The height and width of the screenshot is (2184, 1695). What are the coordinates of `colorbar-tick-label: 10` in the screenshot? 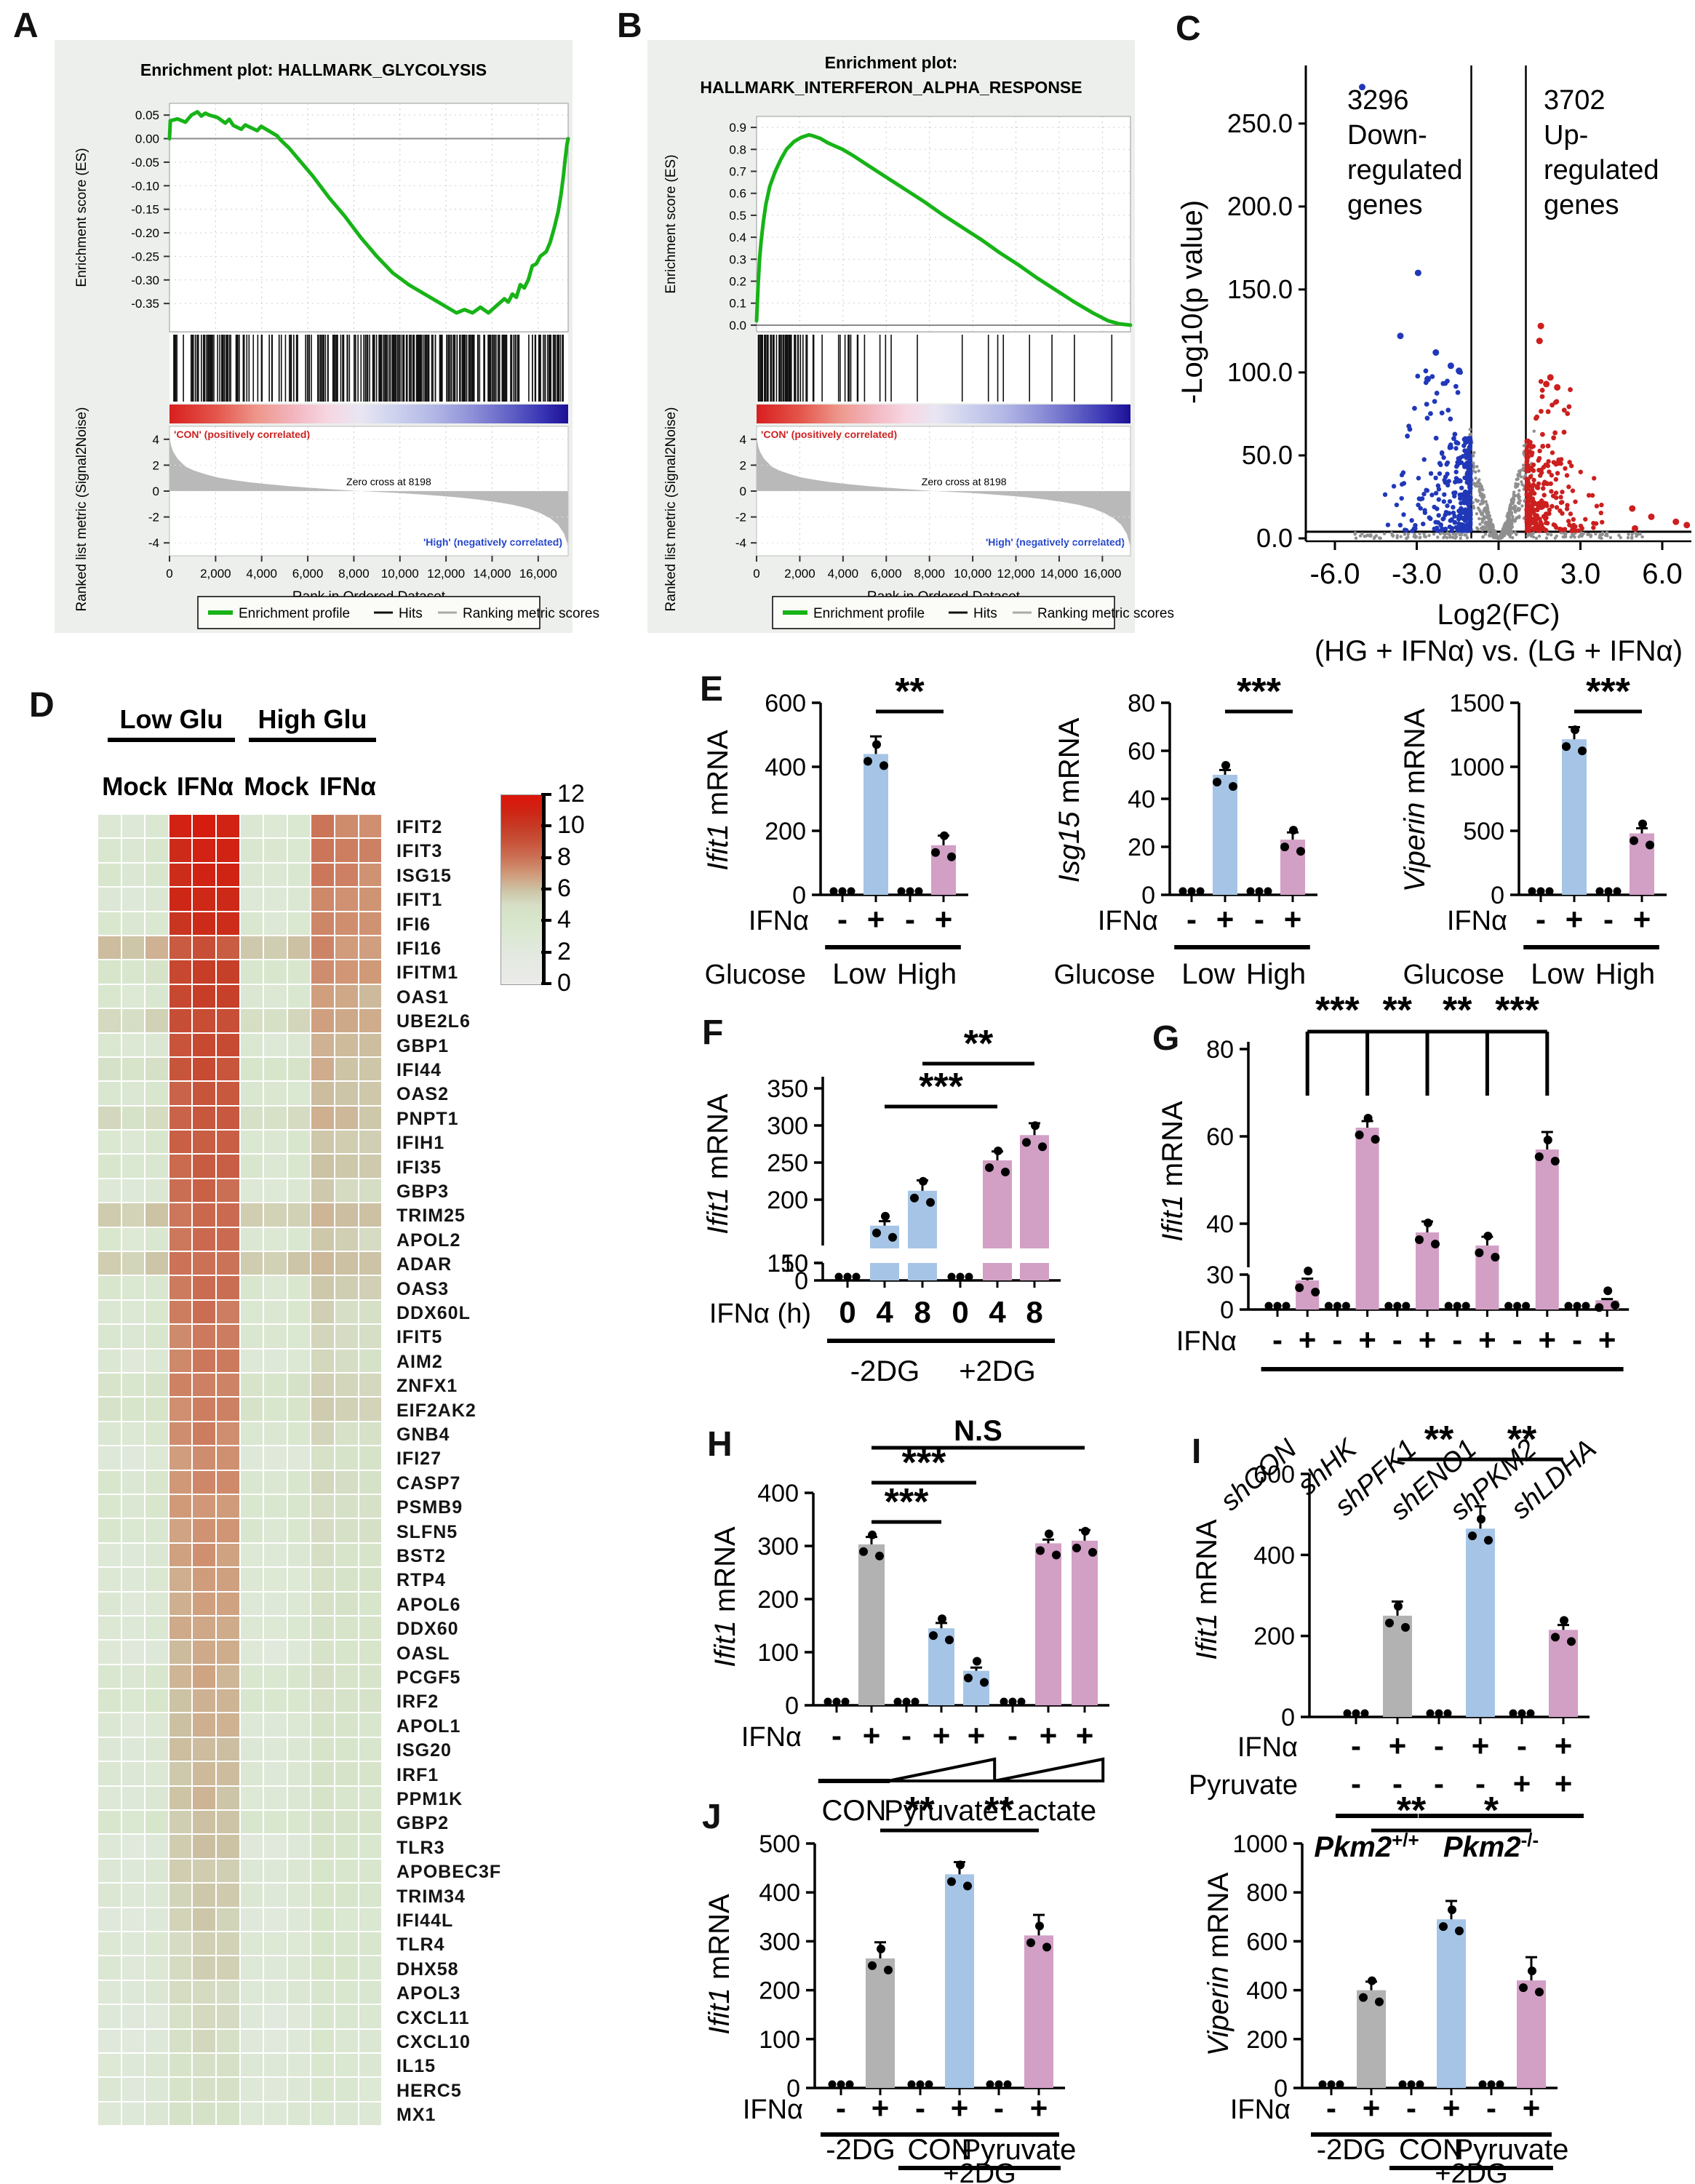 It's located at (571, 825).